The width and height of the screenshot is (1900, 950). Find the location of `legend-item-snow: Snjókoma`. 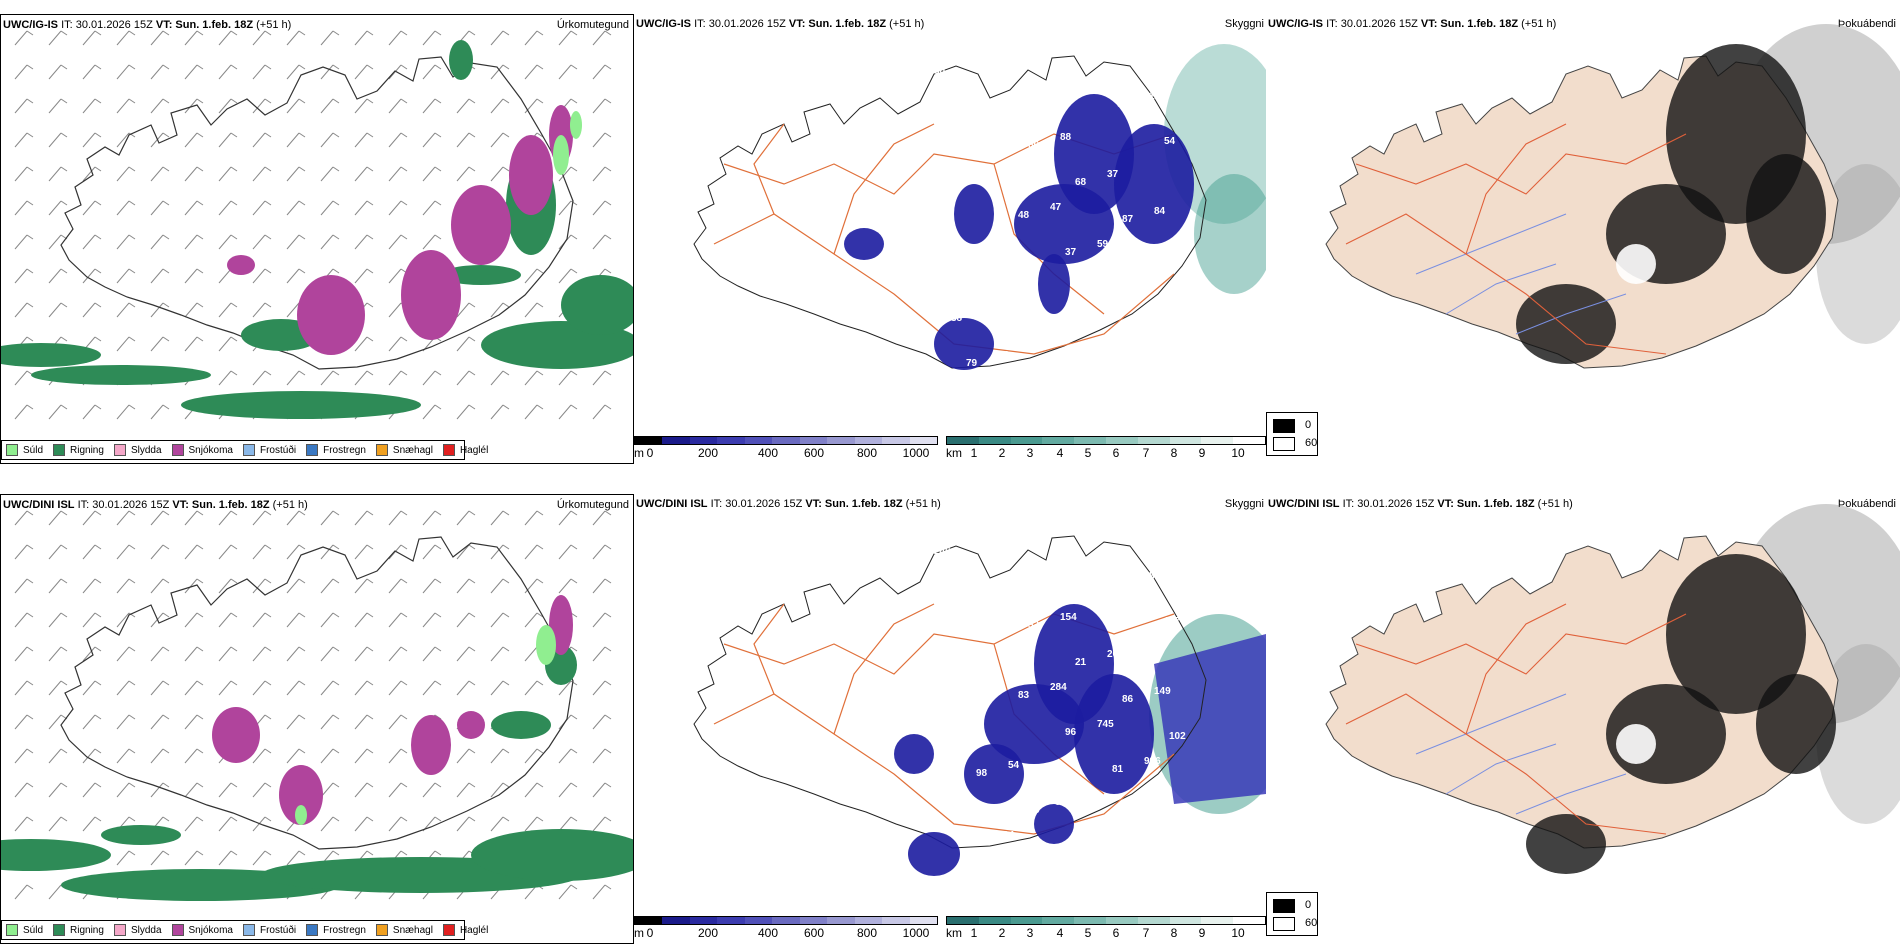

legend-item-snow: Snjókoma is located at coordinates (202, 930).